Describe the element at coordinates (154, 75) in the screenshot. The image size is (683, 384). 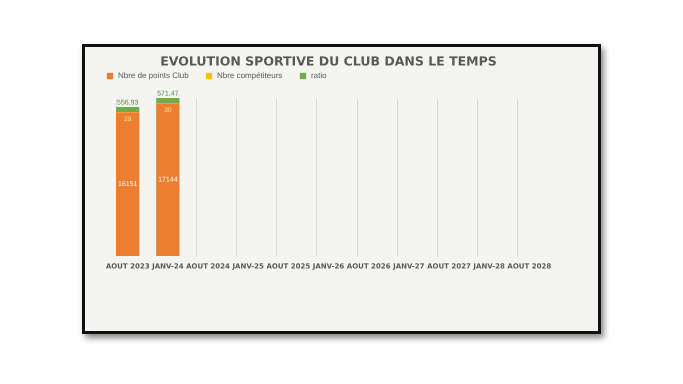
I see `legend-label: Nbre de points Club` at that location.